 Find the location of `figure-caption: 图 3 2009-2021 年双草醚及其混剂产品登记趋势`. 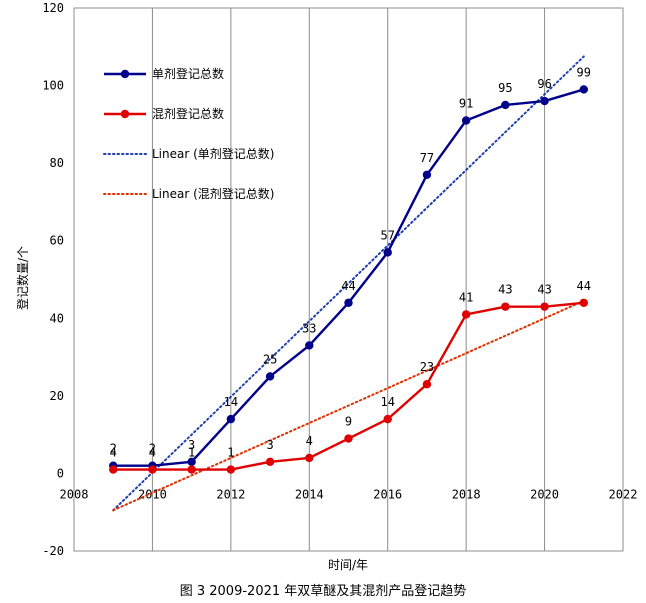

figure-caption: 图 3 2009-2021 年双草醚及其混剂产品登记趋势 is located at coordinates (323, 591).